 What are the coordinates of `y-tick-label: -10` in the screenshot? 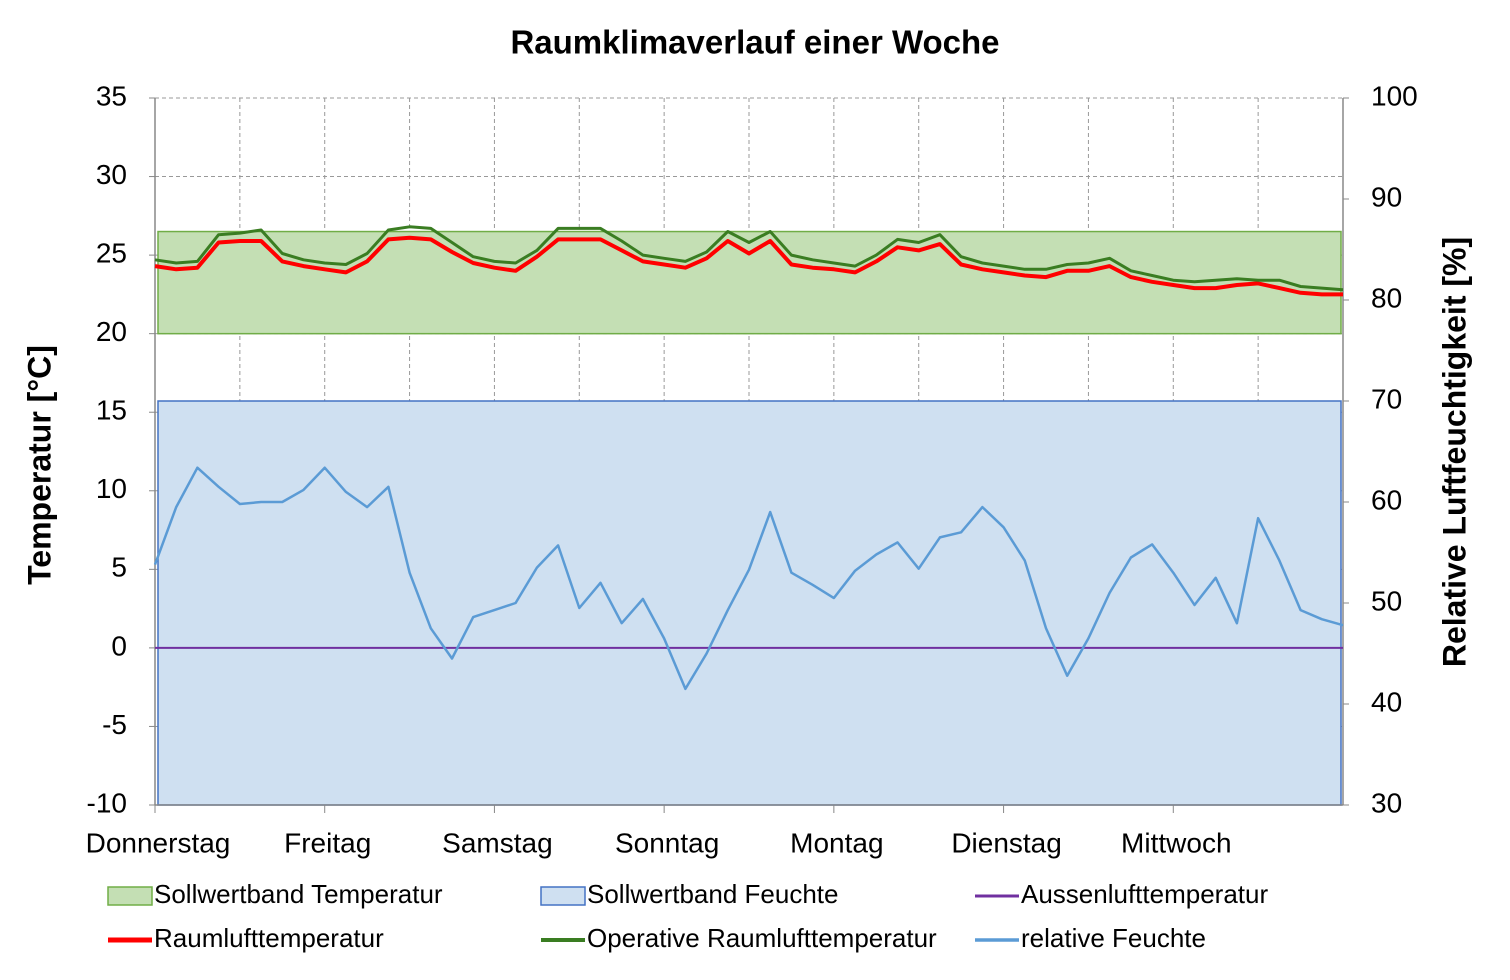 It's located at (107, 802).